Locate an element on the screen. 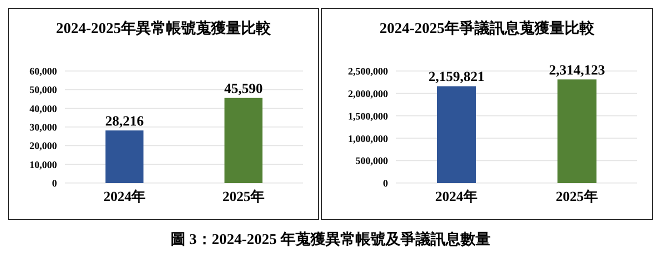 The width and height of the screenshot is (659, 260). data-label: 28,216 is located at coordinates (124, 122).